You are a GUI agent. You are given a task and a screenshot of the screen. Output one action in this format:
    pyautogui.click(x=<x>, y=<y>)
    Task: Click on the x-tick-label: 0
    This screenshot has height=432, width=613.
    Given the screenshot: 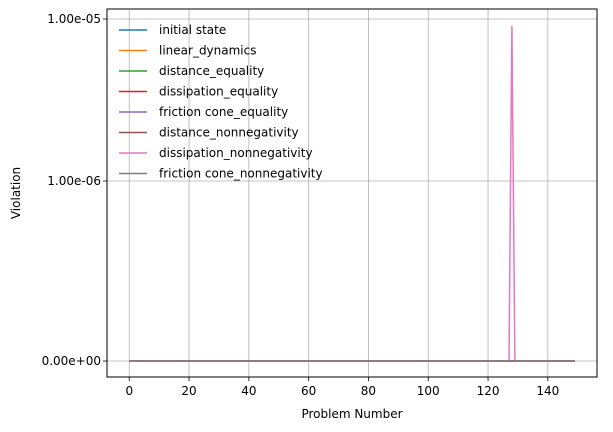 What is the action you would take?
    pyautogui.click(x=129, y=391)
    